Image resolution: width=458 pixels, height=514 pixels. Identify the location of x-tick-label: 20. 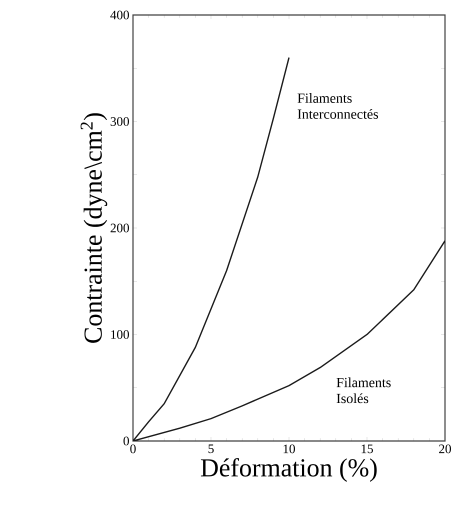
(445, 449).